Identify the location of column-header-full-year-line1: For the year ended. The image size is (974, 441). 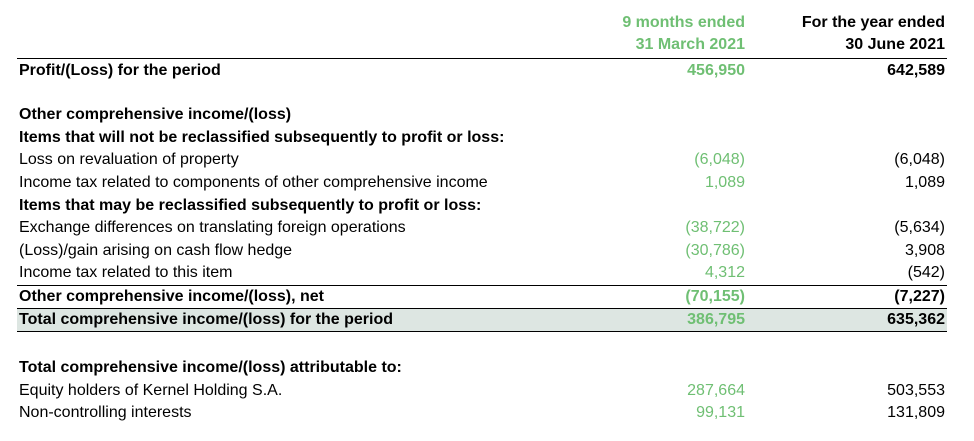
(873, 22).